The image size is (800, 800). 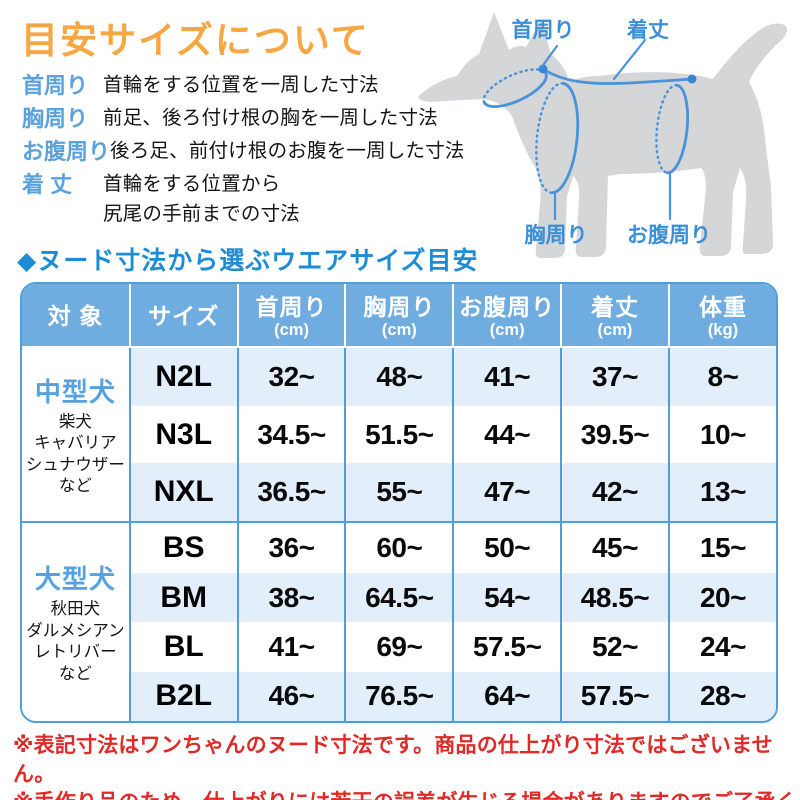 I want to click on length-label-leader-line, so click(x=629, y=59).